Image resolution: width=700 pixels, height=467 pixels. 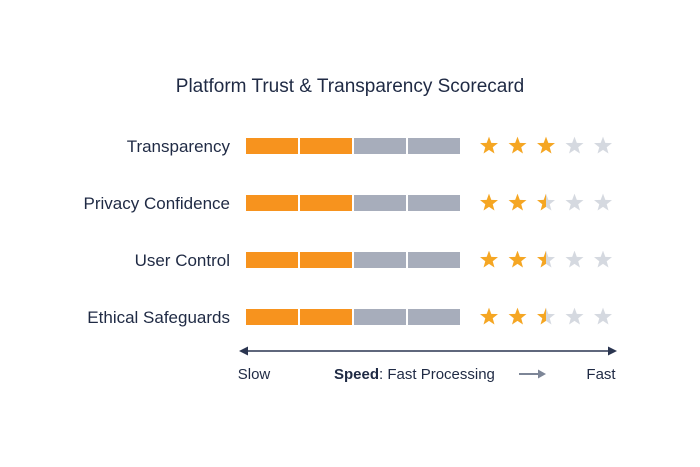 I want to click on score-row: Transparency, so click(x=371, y=145).